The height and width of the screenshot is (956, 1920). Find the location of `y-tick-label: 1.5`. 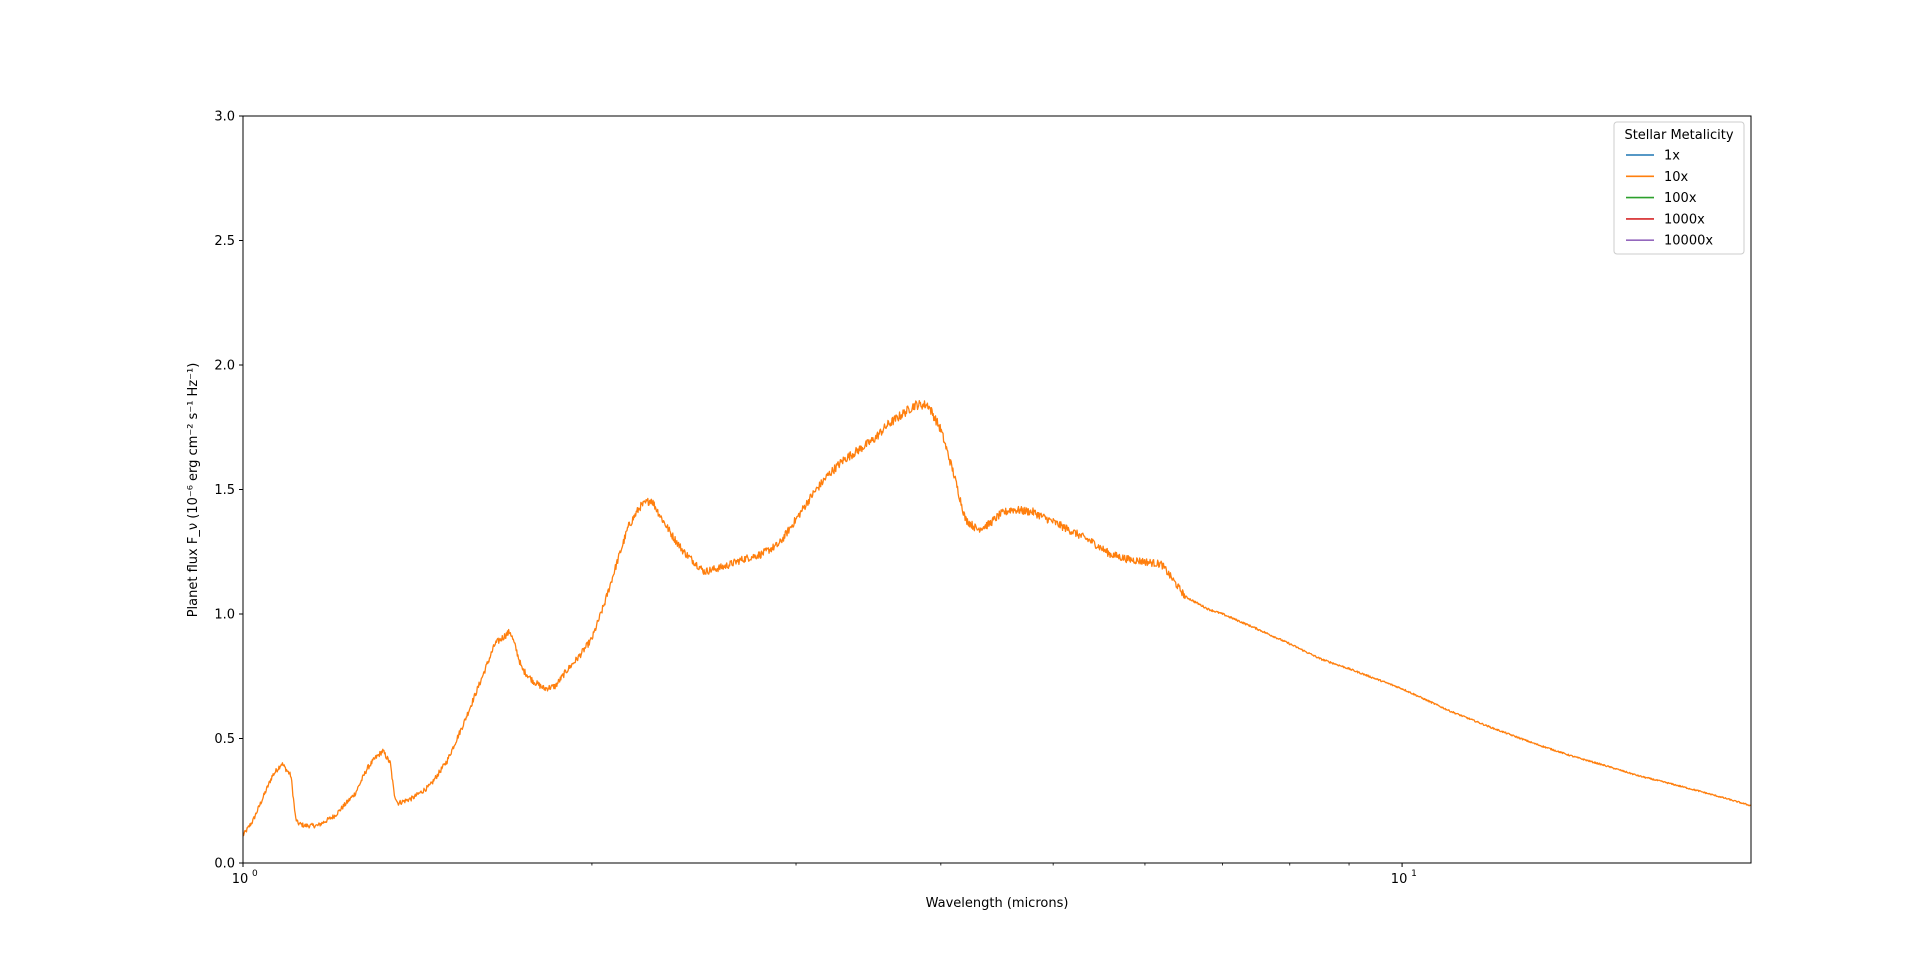

y-tick-label: 1.5 is located at coordinates (224, 490).